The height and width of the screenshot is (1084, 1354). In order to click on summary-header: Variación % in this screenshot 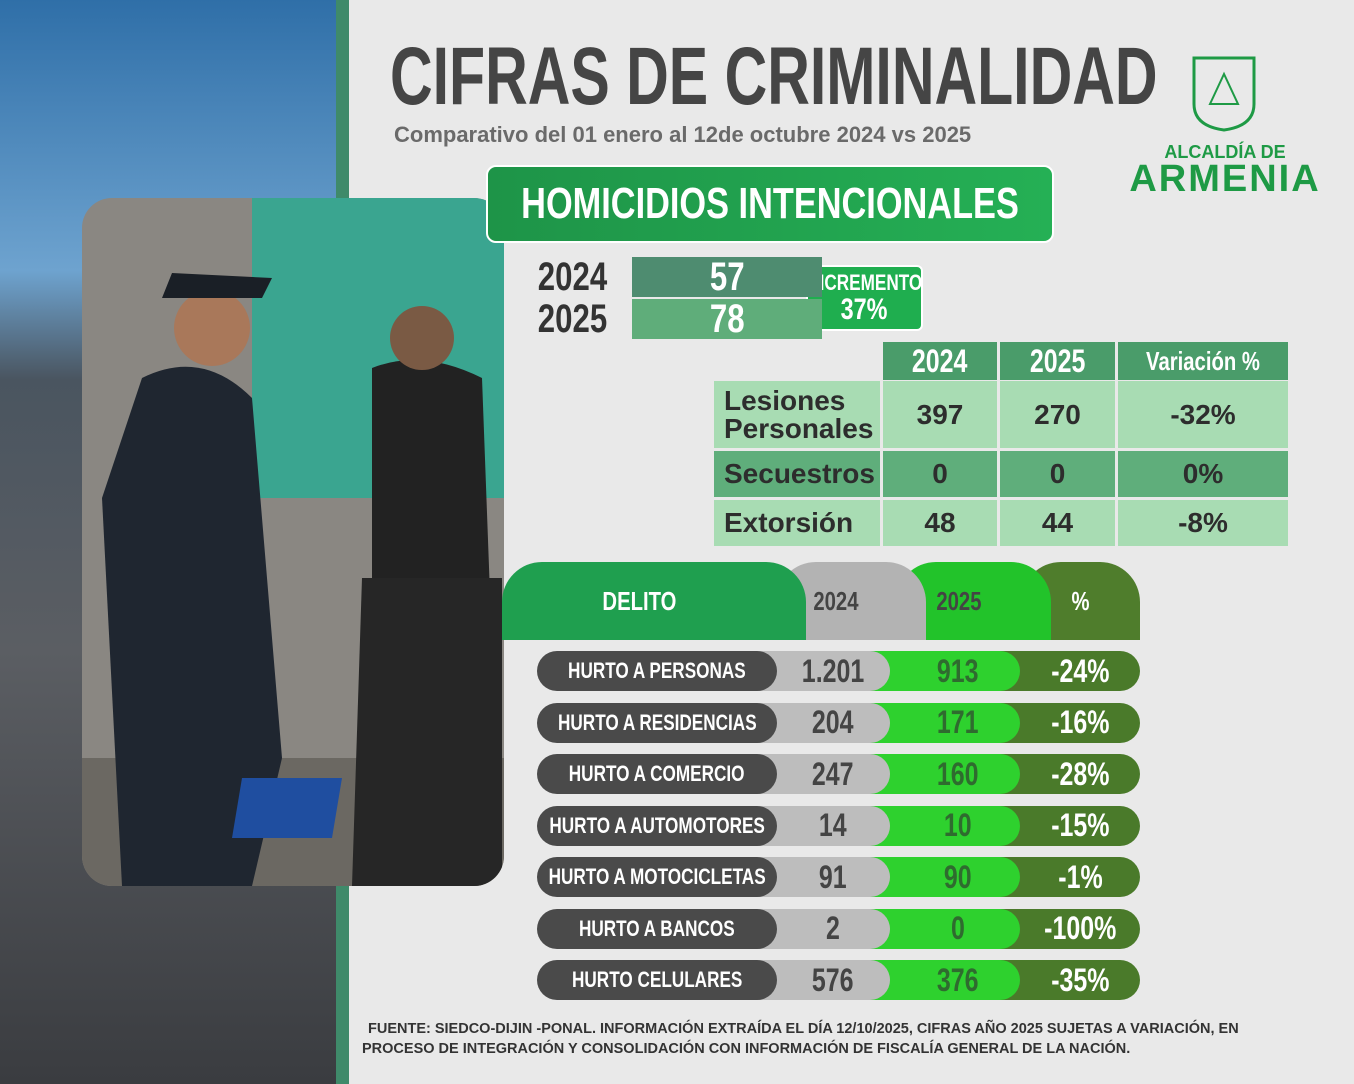, I will do `click(1203, 361)`.